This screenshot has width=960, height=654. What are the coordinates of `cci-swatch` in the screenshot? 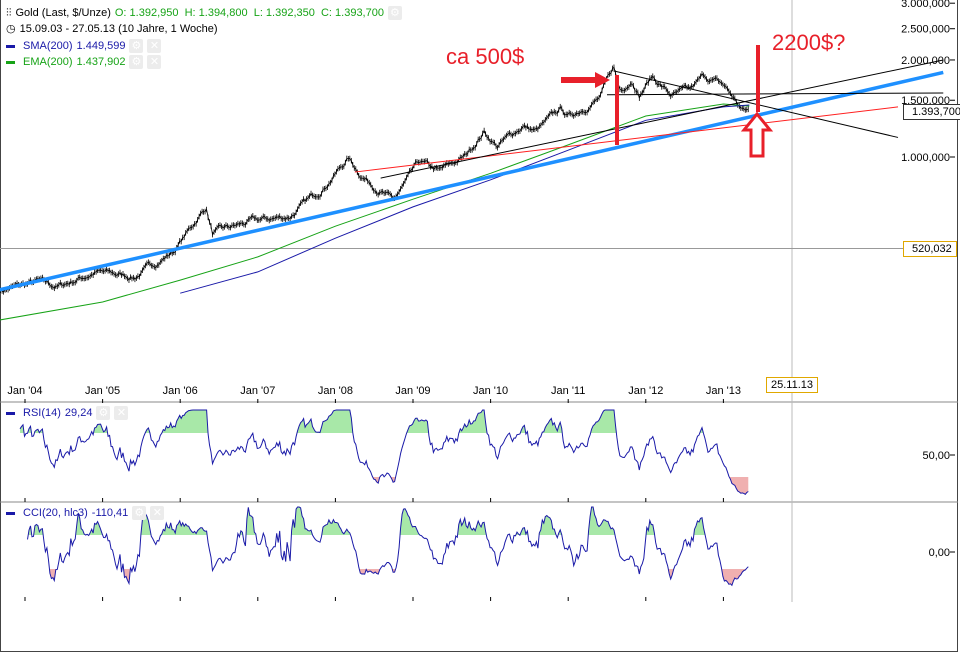 It's located at (10, 513).